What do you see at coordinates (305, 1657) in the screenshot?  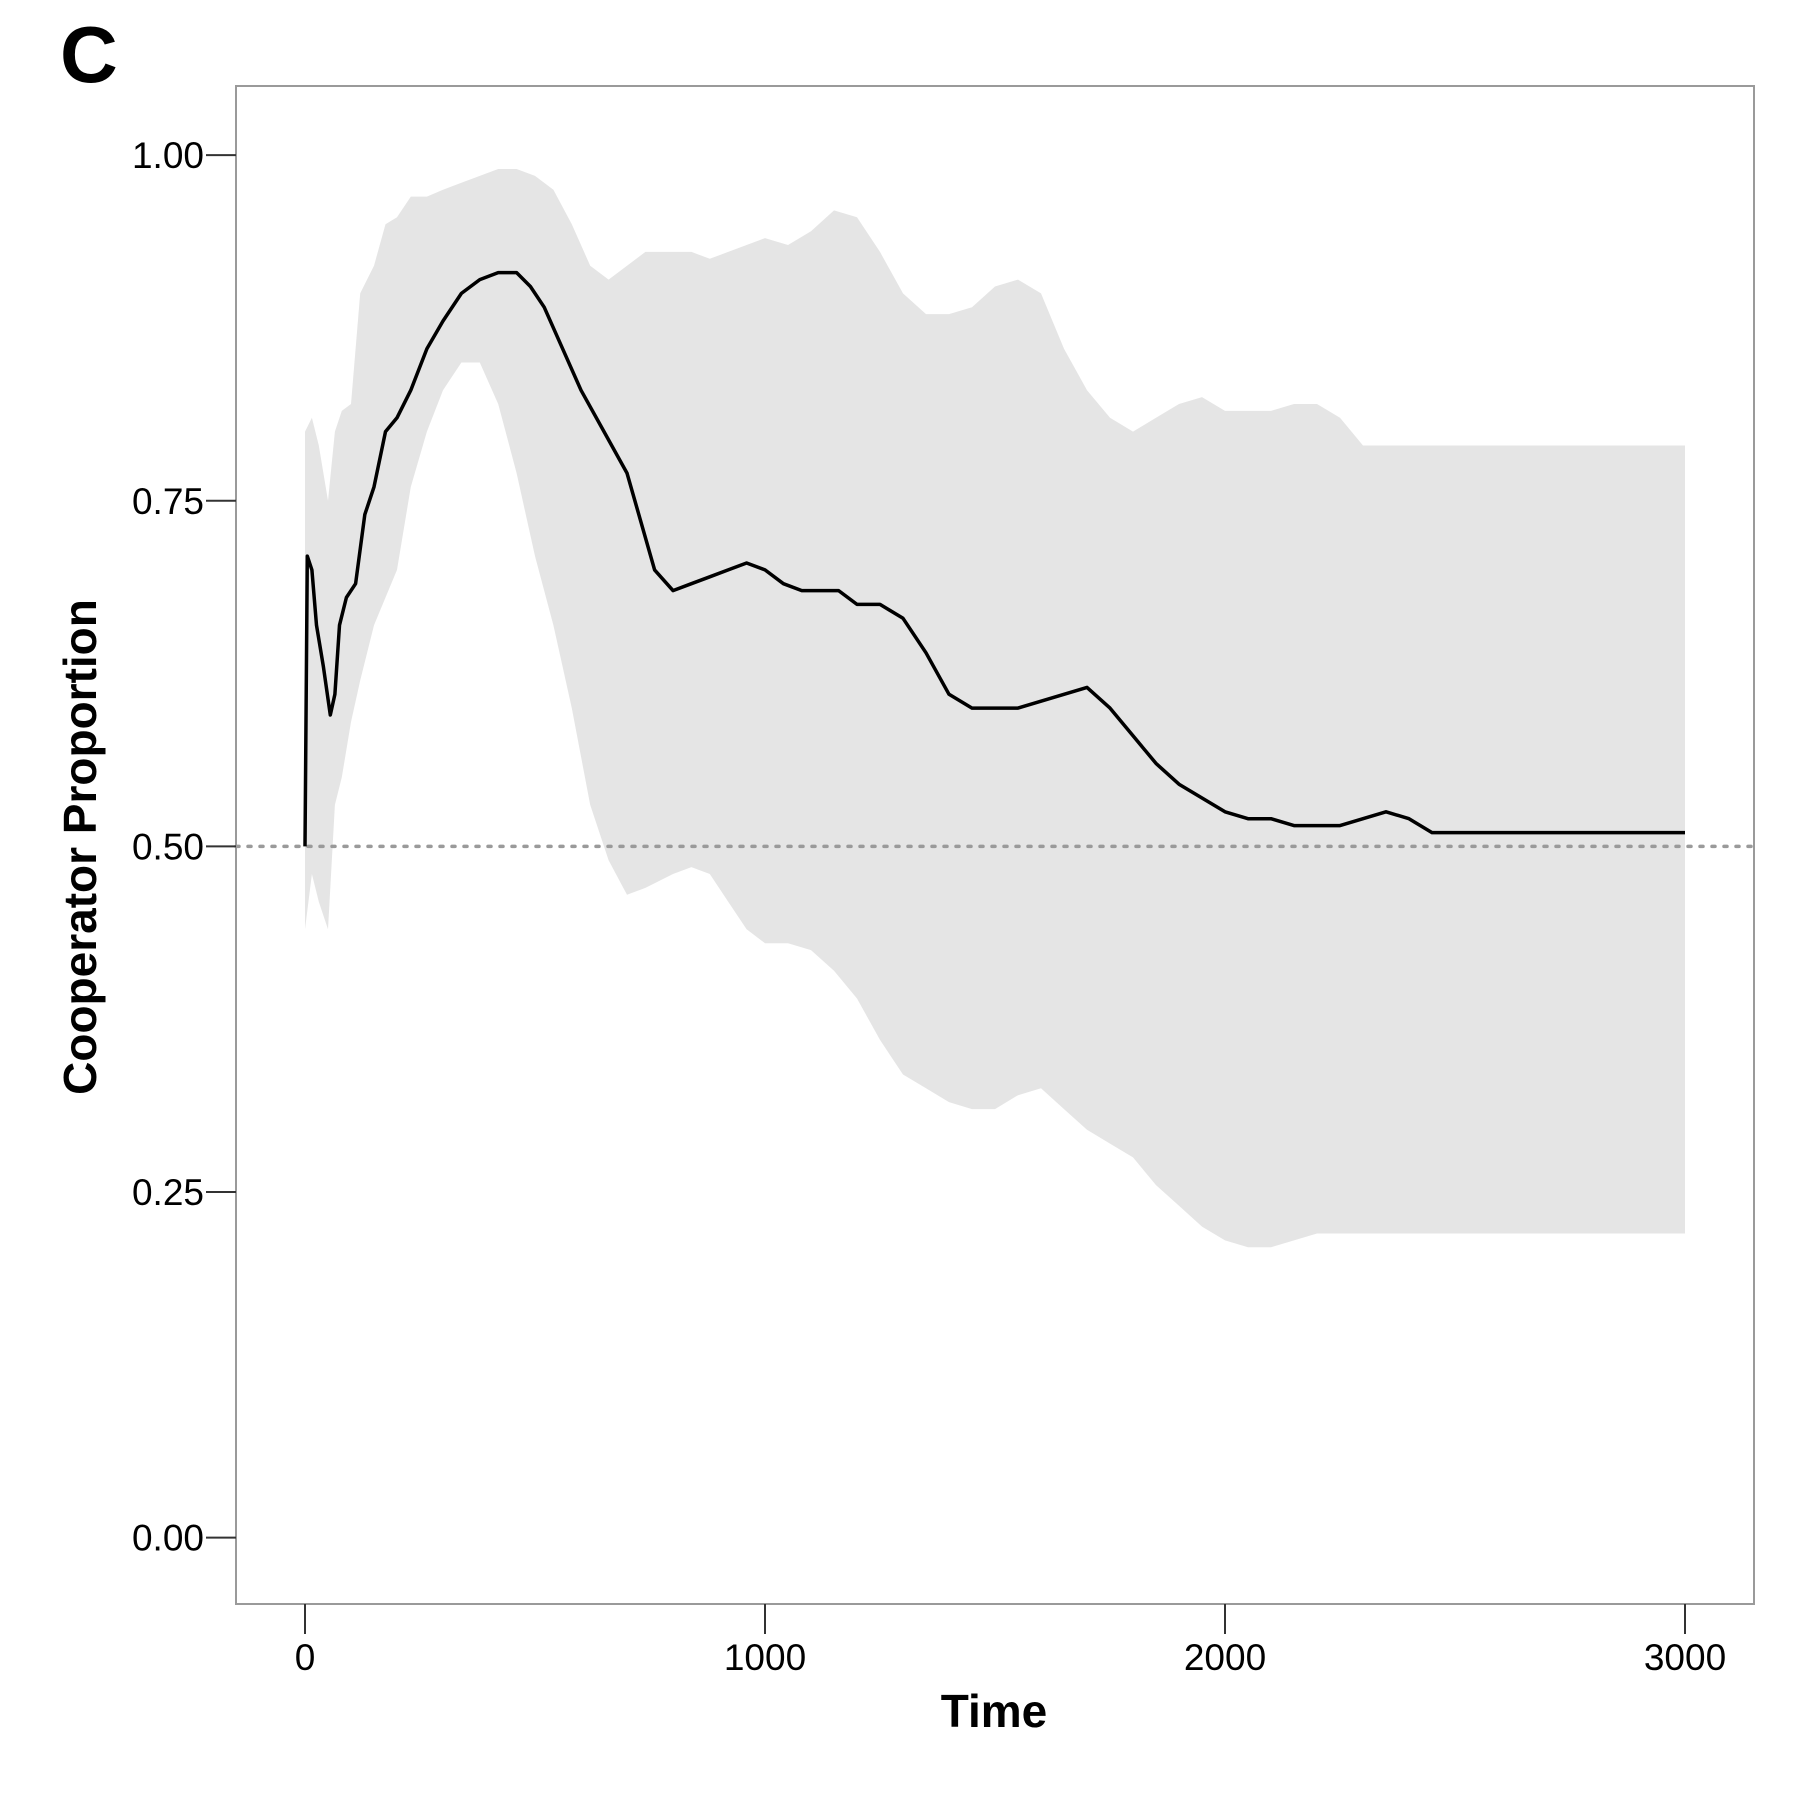 I see `x-tick-label: 0` at bounding box center [305, 1657].